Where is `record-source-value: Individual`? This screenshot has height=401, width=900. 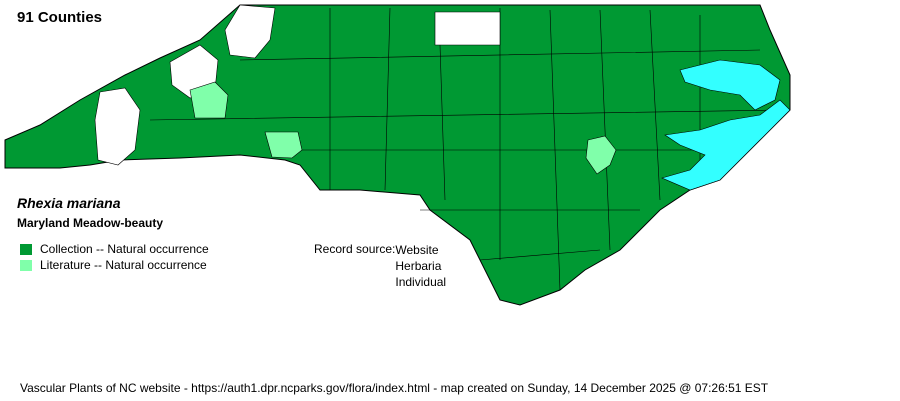 record-source-value: Individual is located at coordinates (421, 282).